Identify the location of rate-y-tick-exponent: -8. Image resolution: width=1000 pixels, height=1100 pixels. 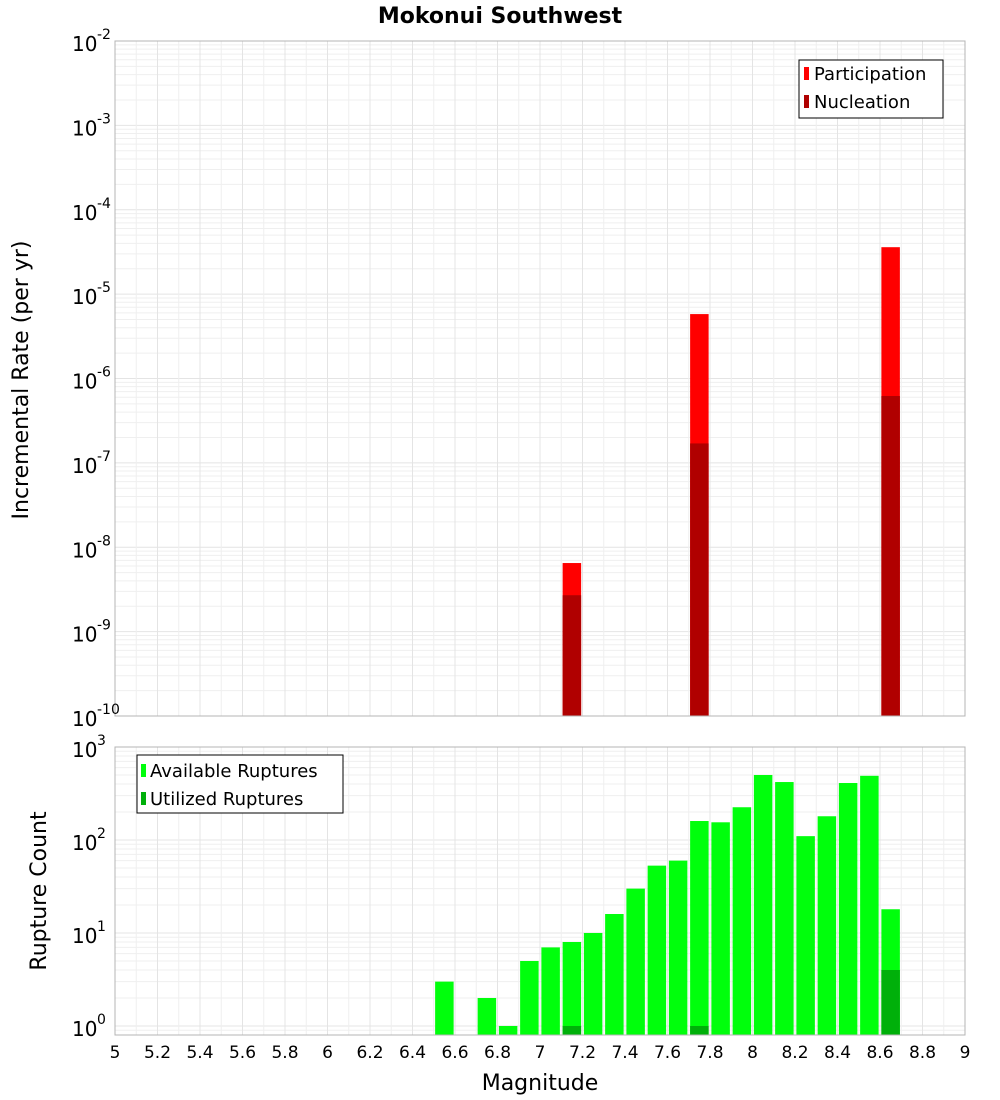
(104, 541).